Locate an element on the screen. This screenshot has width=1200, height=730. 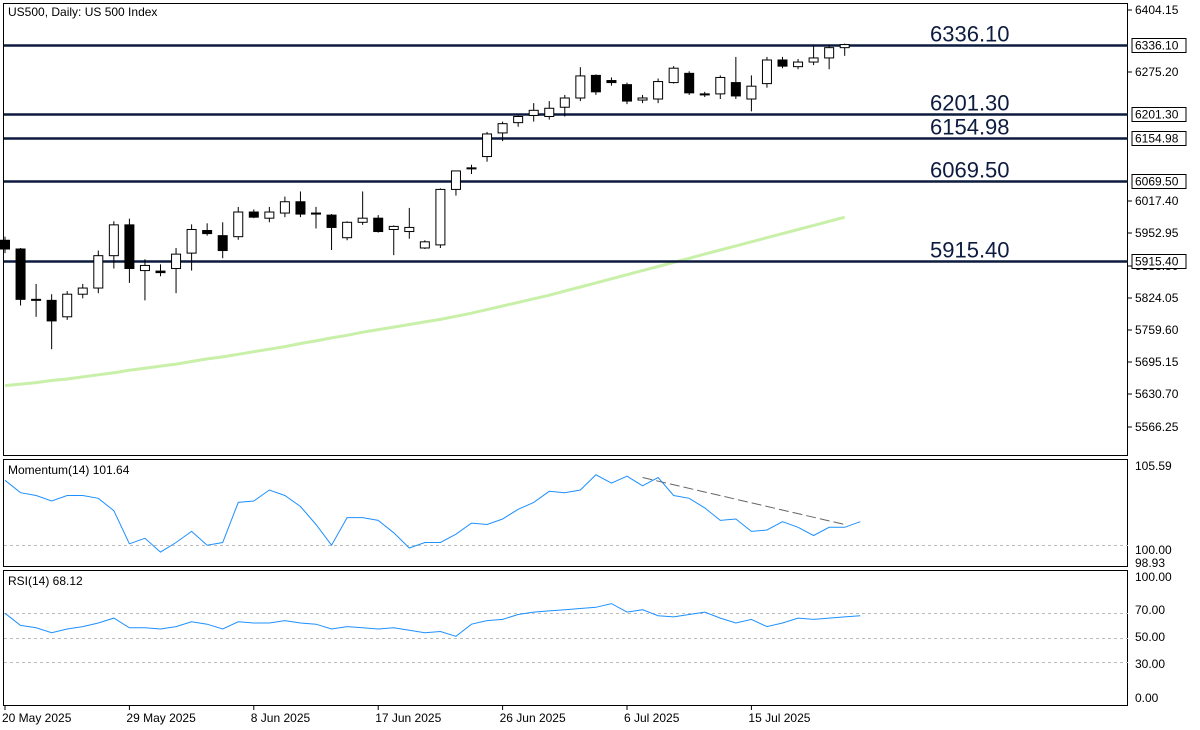
level-label: 6336.10 is located at coordinates (970, 34).